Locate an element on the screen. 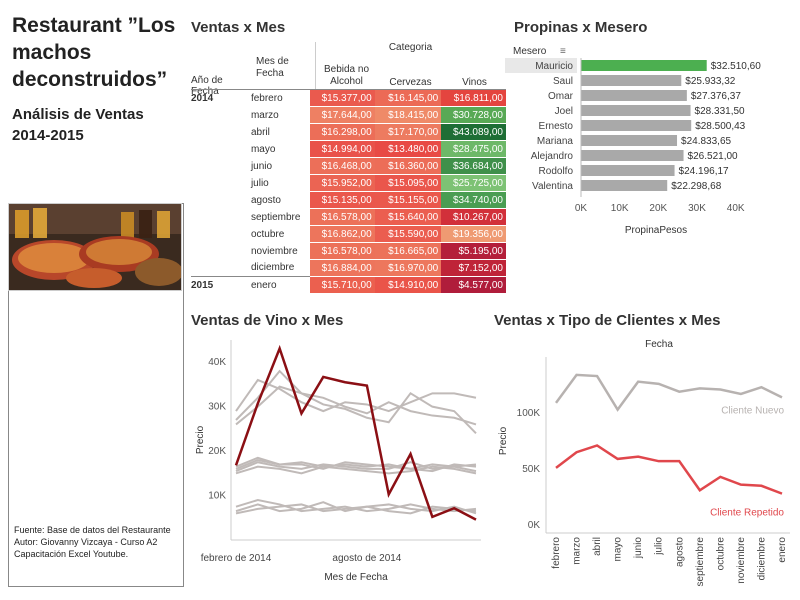  tip-value-label: $27.376,37 is located at coordinates (716, 96).